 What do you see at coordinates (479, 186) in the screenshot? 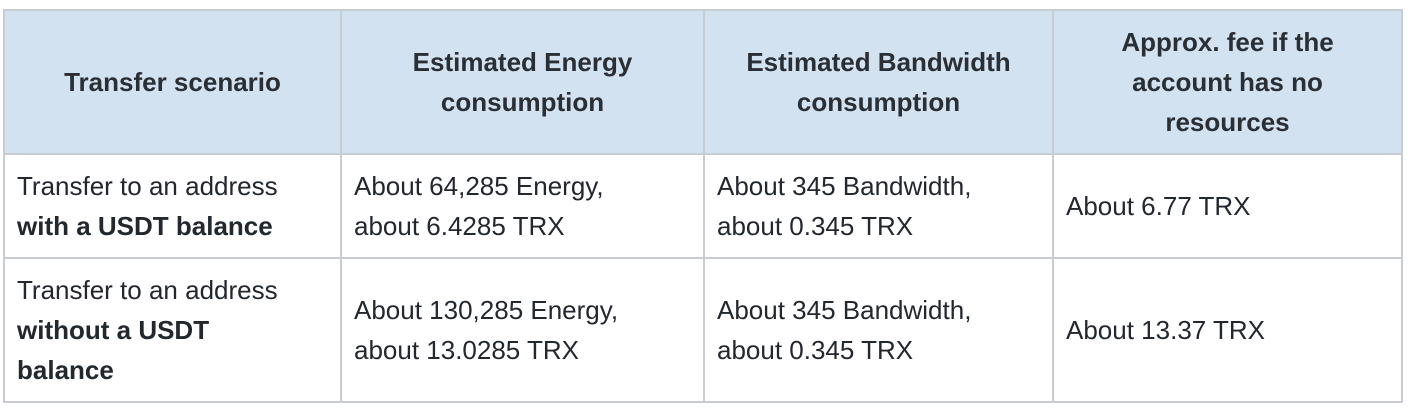
I see `energy-amount: About 64,285 Energy,` at bounding box center [479, 186].